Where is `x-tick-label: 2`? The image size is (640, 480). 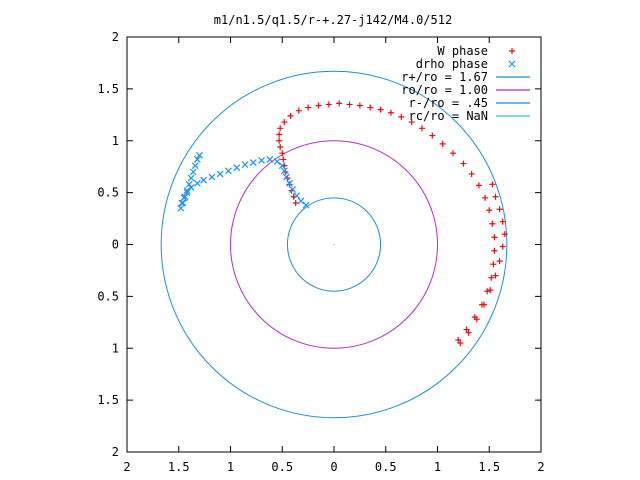 x-tick-label: 2 is located at coordinates (540, 467).